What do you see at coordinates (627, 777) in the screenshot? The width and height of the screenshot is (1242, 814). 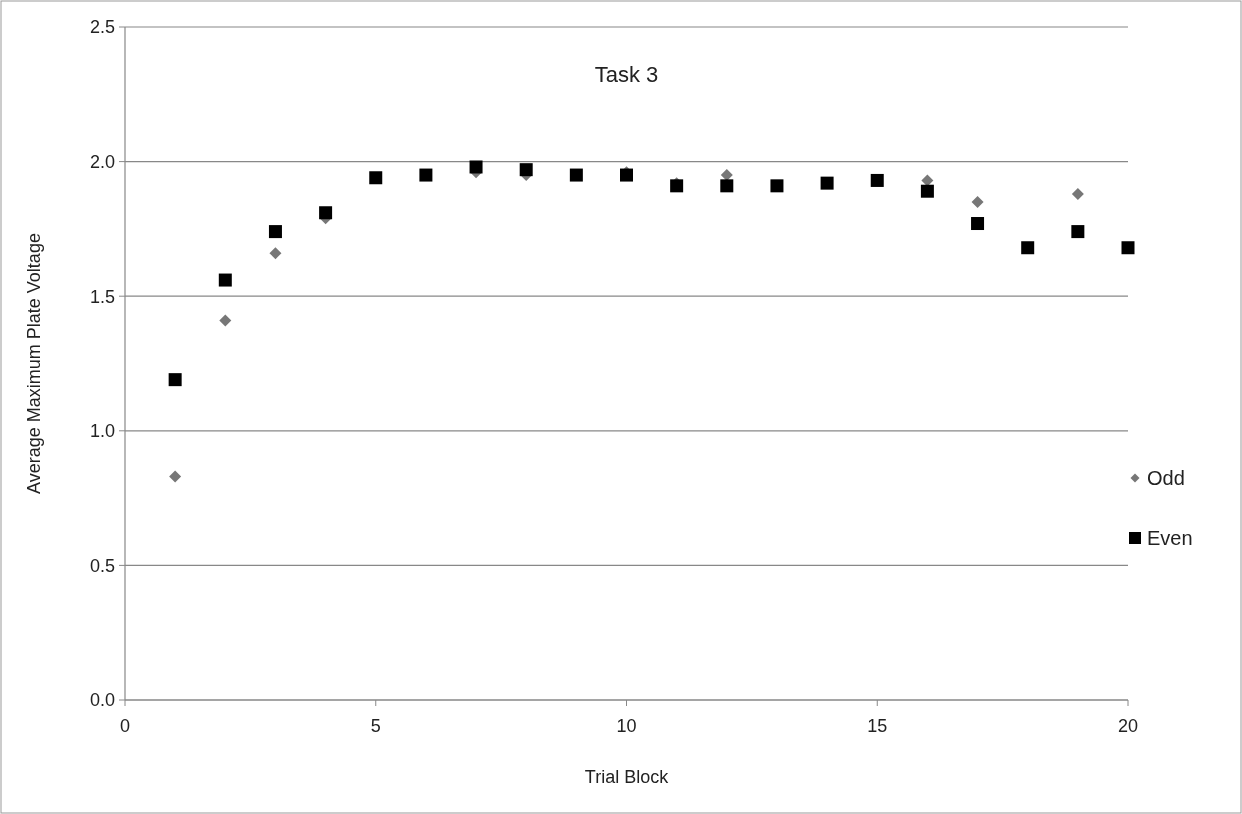 I see `x-axis-title: Trial Block` at bounding box center [627, 777].